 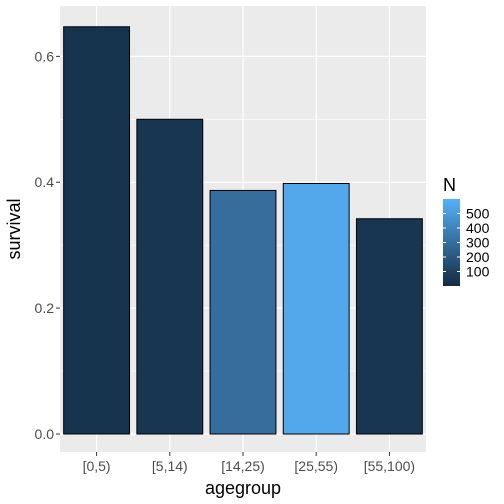 What do you see at coordinates (170, 466) in the screenshot?
I see `x-tick-label: [5,14)` at bounding box center [170, 466].